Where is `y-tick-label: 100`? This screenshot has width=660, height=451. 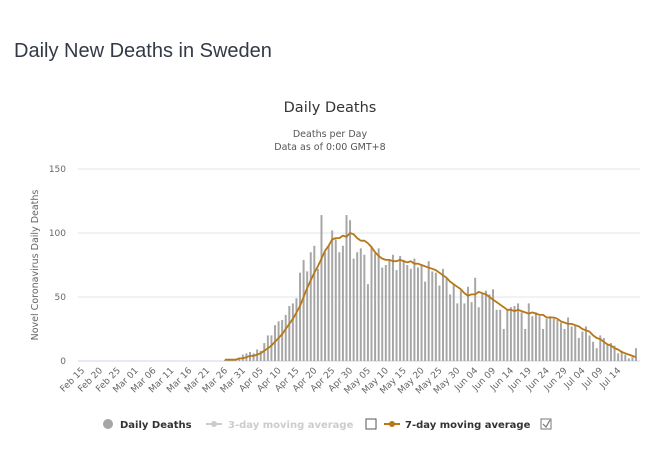
y-tick-label: 100 is located at coordinates (57, 234).